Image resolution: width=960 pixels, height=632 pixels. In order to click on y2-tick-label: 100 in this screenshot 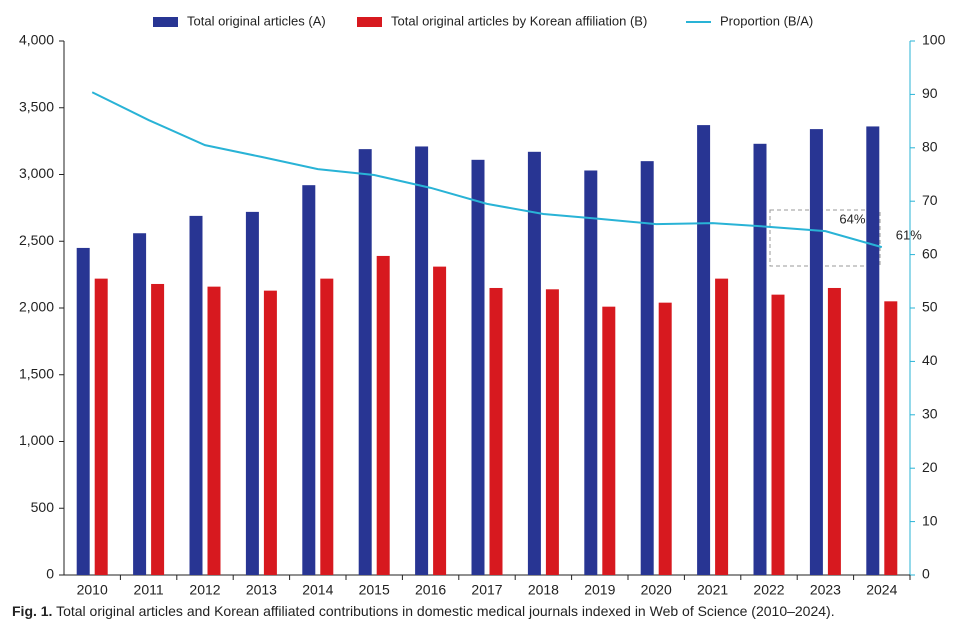, I will do `click(934, 40)`.